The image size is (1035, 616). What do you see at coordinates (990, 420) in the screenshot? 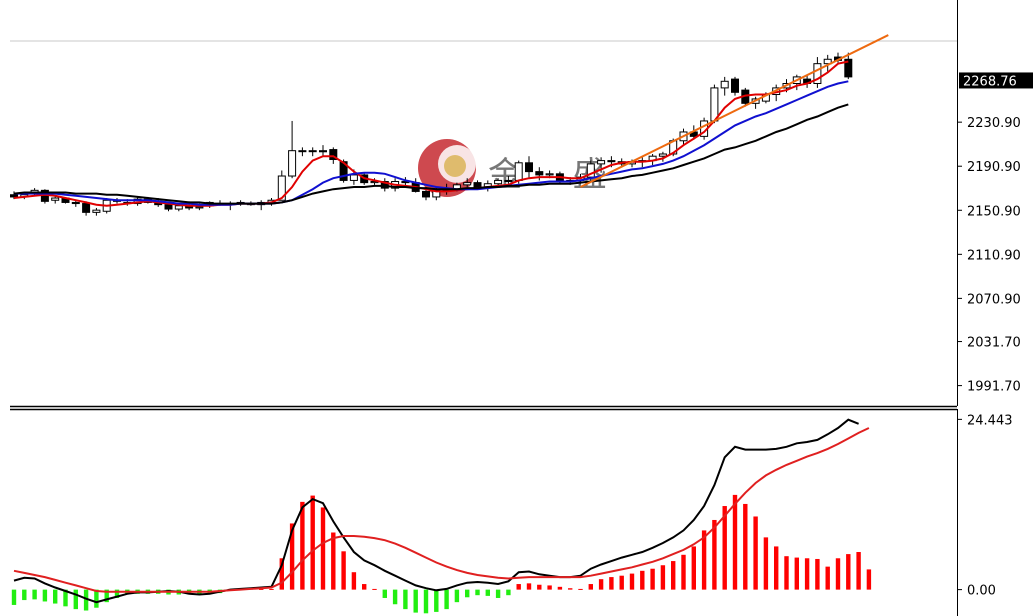
I see `macd-axis-tick-label: 24.443` at bounding box center [990, 420].